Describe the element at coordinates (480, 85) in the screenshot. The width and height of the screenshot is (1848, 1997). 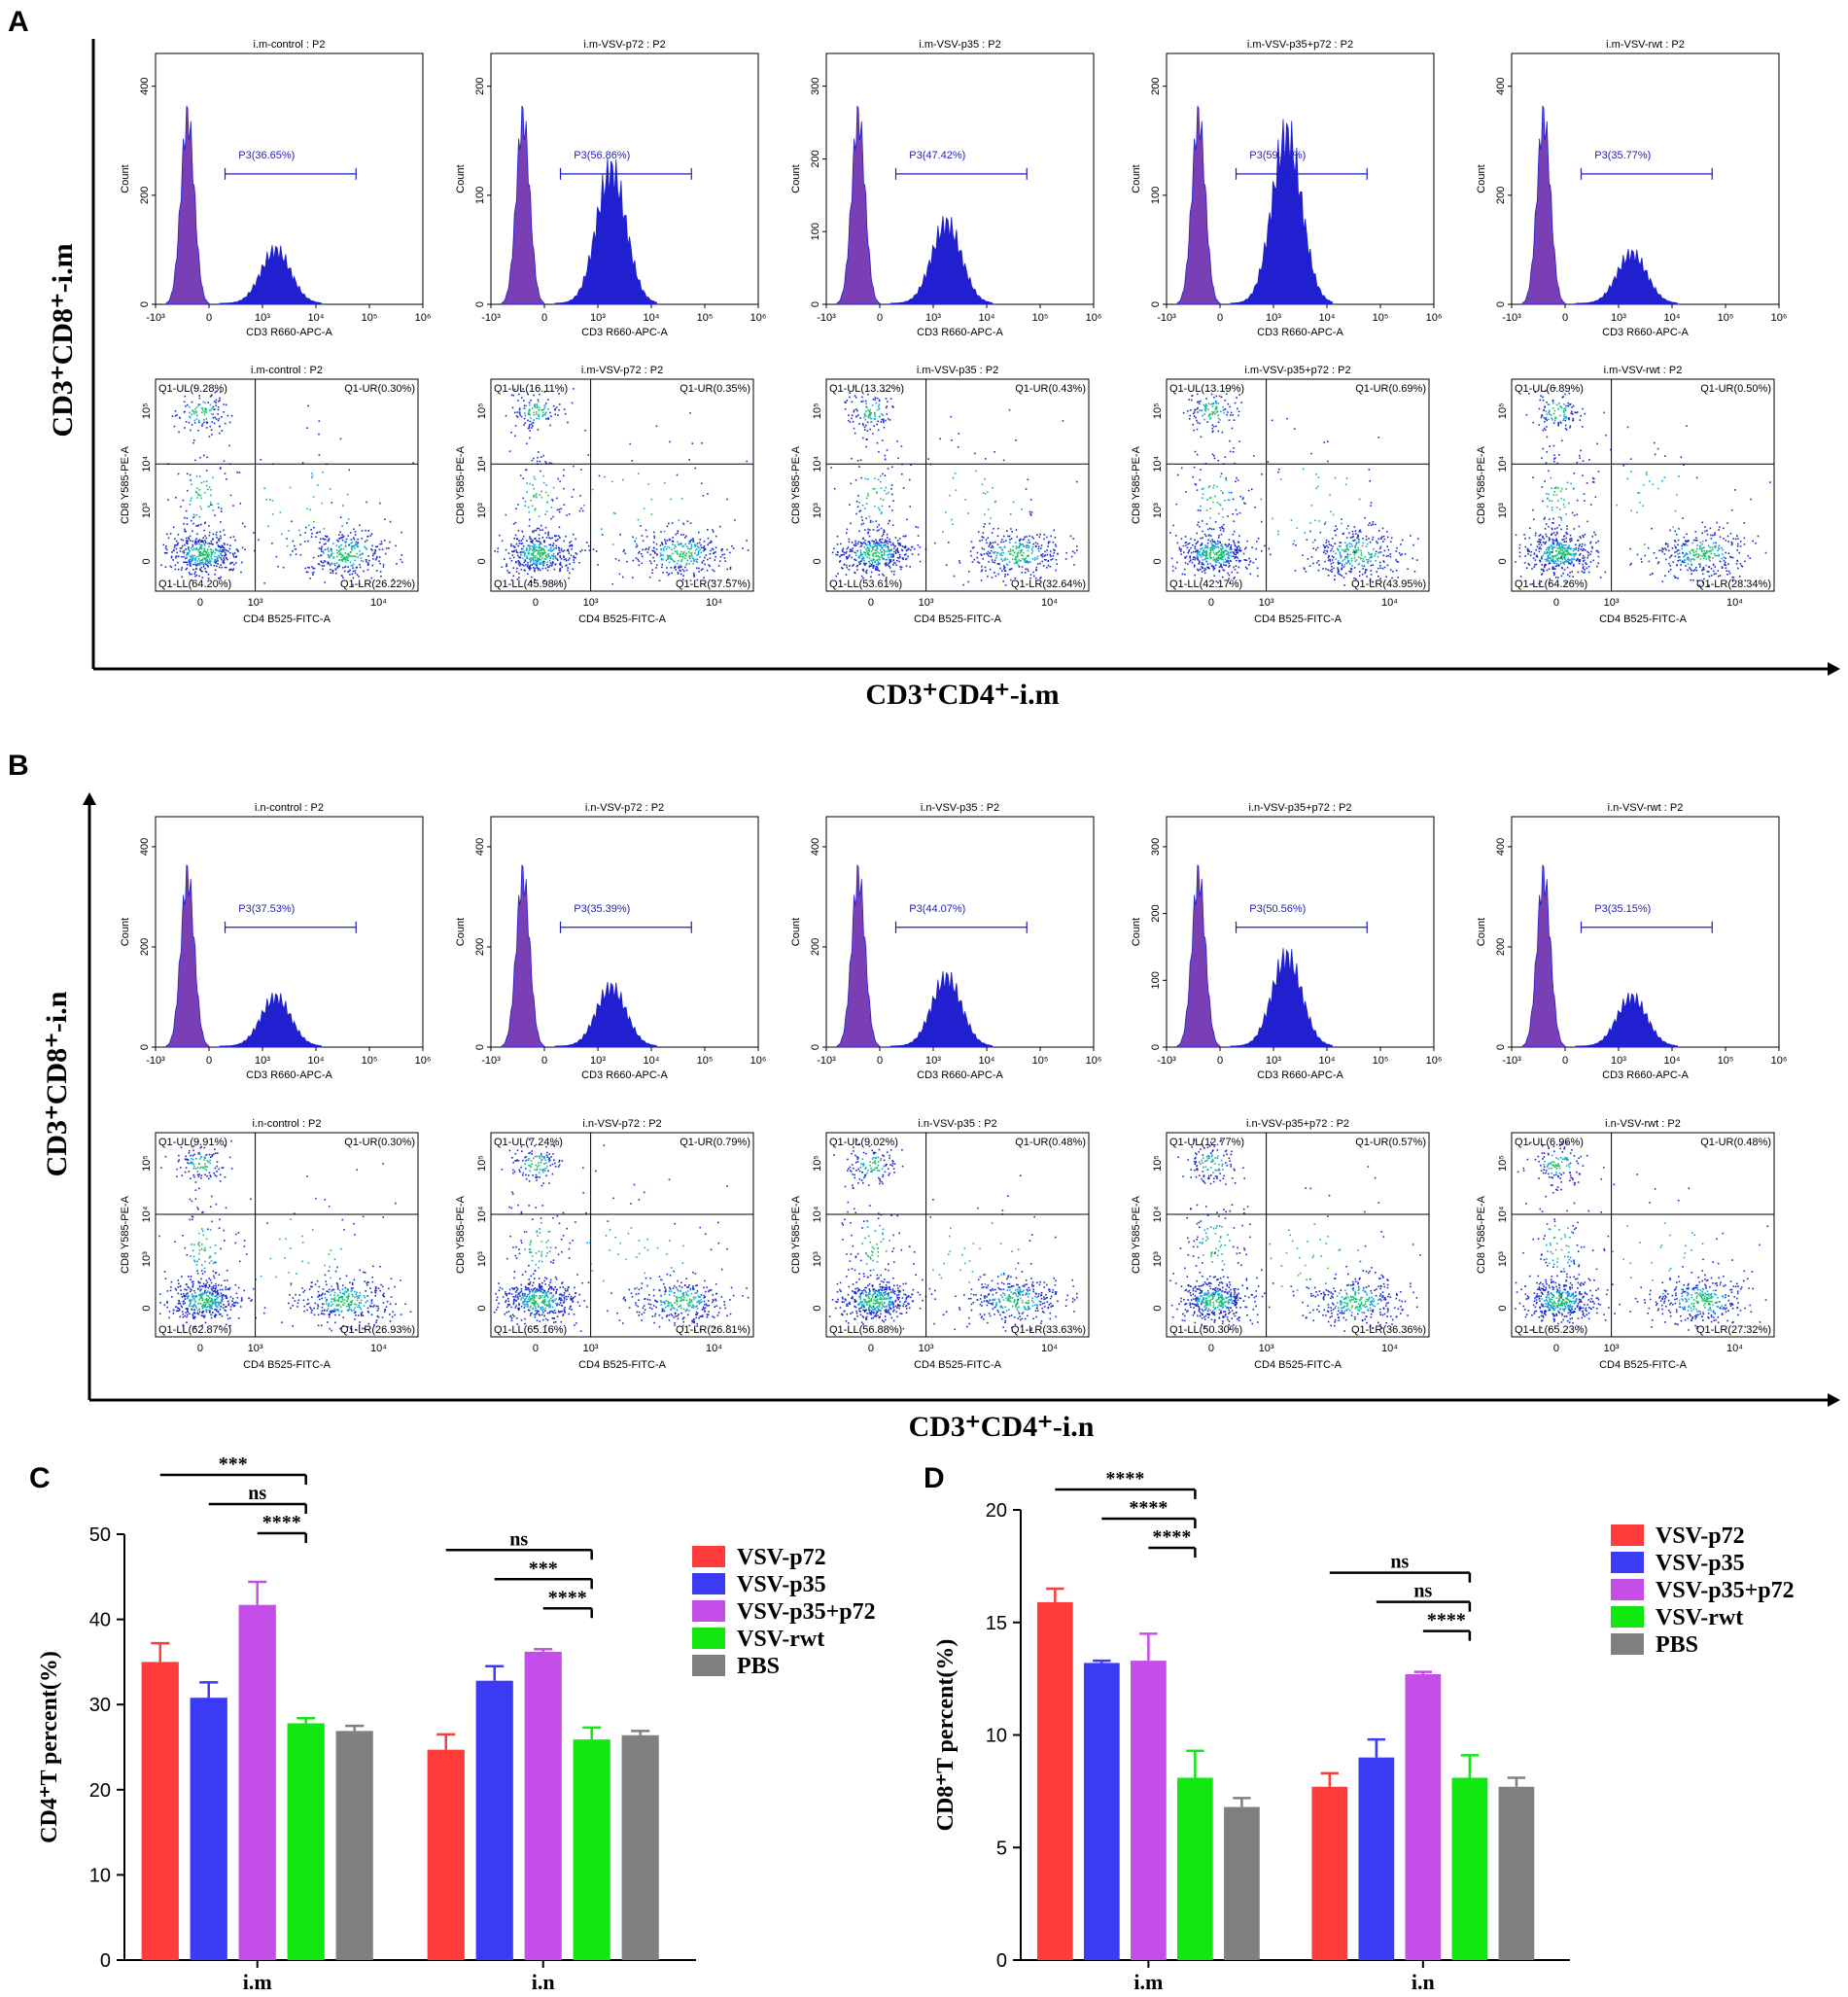
I see `y-tick-label: 200` at that location.